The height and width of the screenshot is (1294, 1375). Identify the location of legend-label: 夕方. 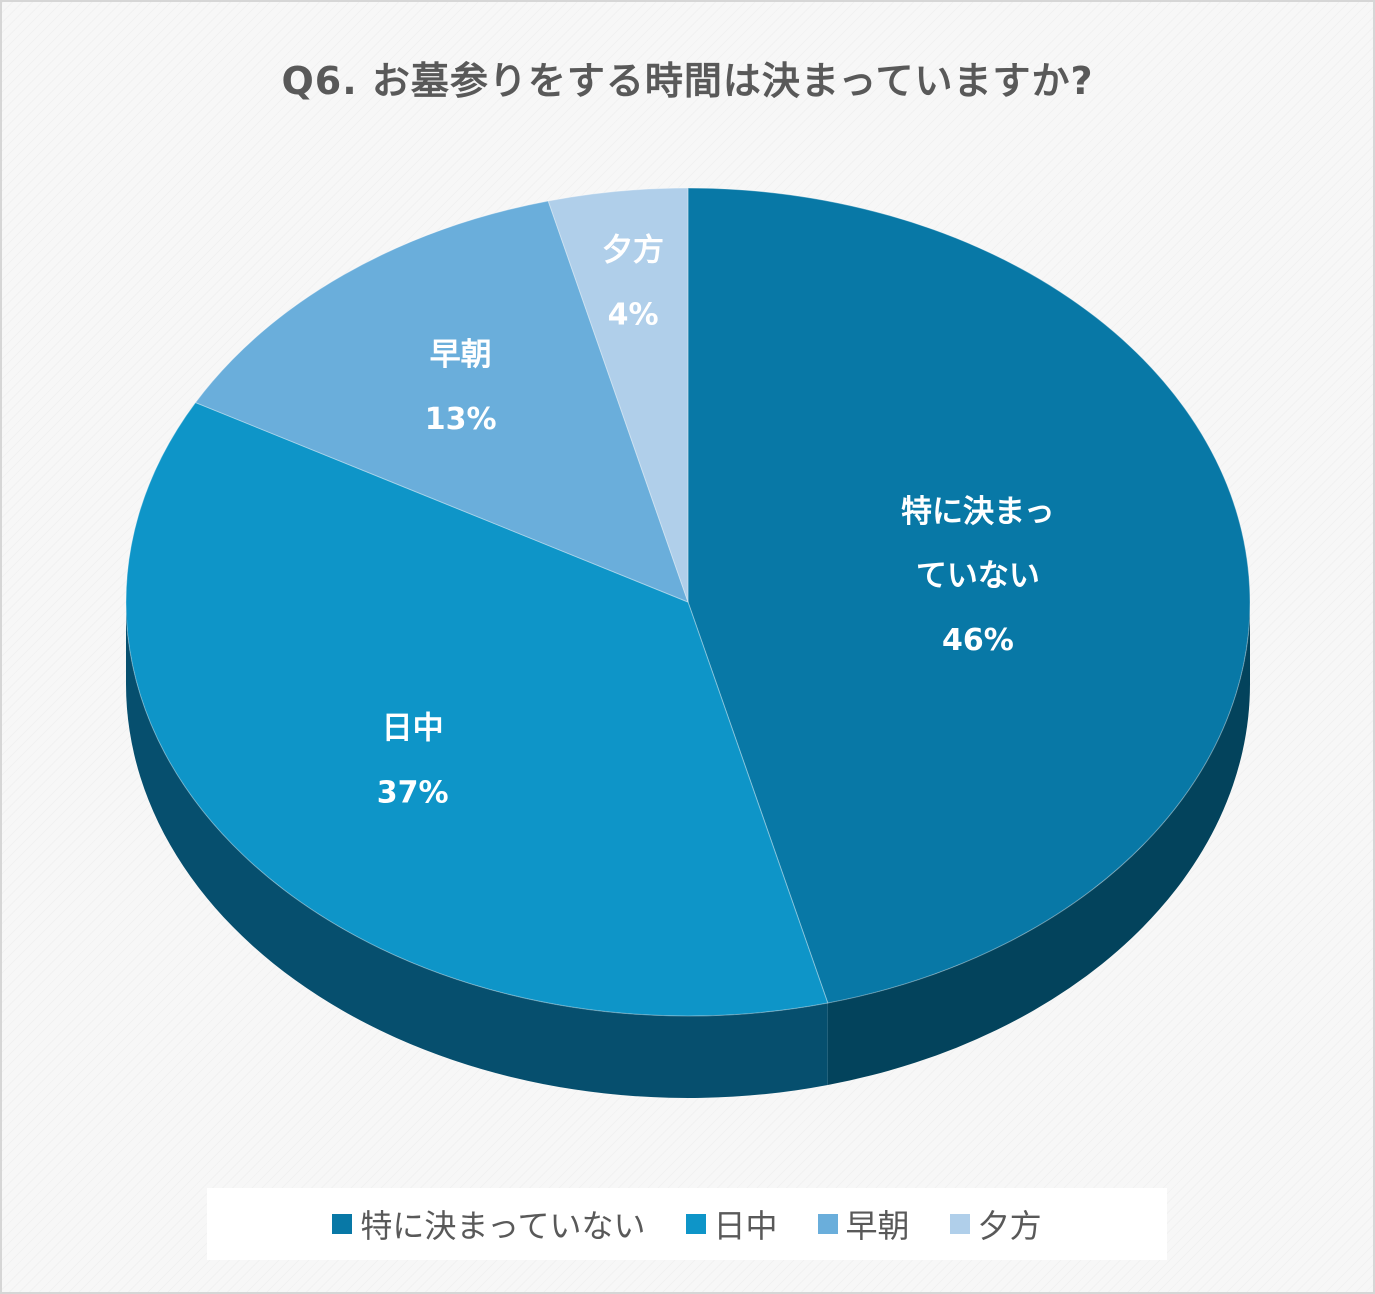
(1009, 1226).